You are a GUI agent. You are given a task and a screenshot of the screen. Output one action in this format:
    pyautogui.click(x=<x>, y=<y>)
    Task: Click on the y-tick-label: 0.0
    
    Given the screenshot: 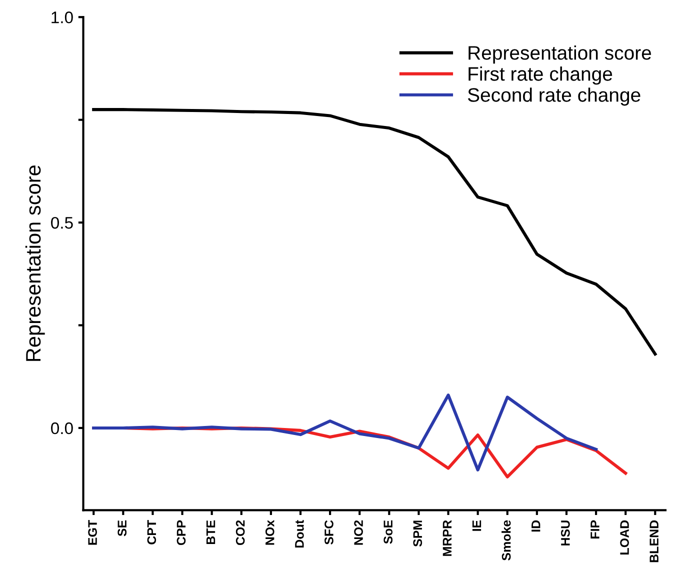 What is the action you would take?
    pyautogui.click(x=62, y=428)
    